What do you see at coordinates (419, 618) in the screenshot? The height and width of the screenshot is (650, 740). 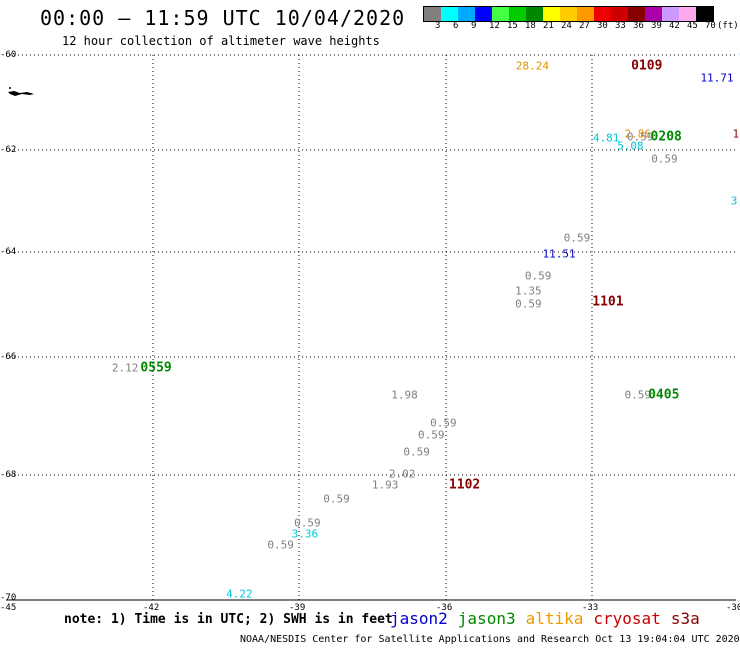 I see `legend-item-jason2: jason2` at bounding box center [419, 618].